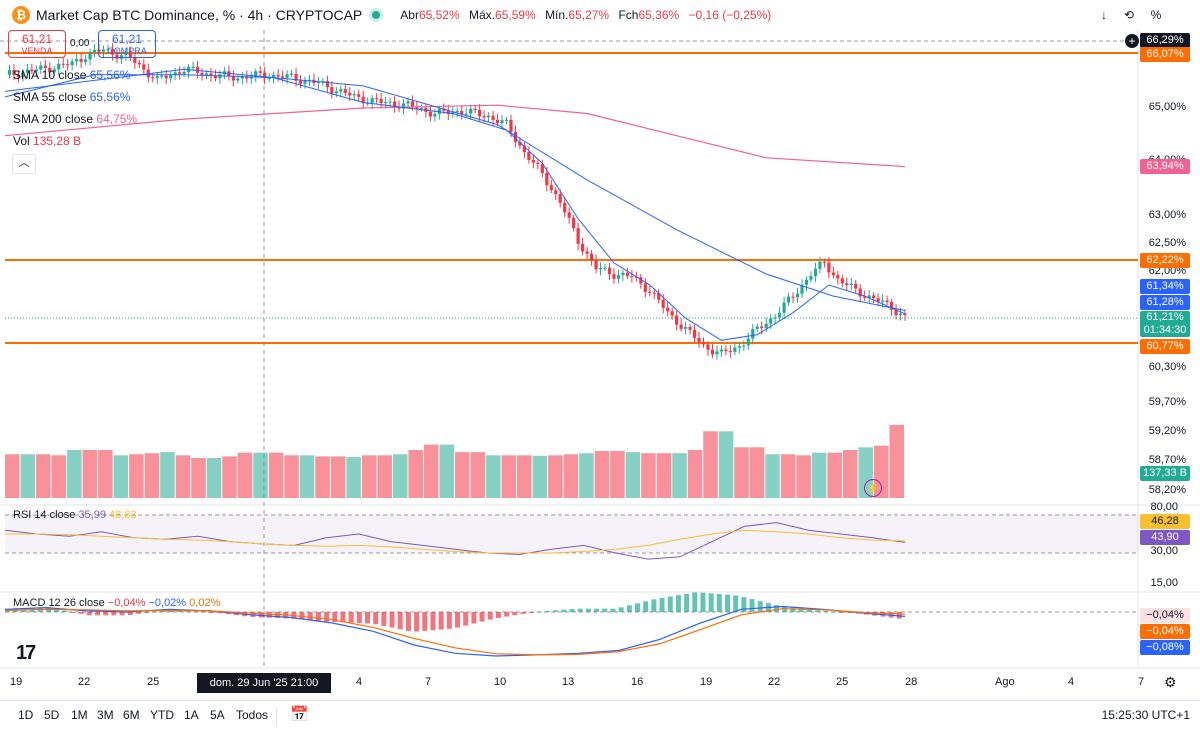  What do you see at coordinates (127, 44) in the screenshot?
I see `buy-button: 61,21 COMPRA` at bounding box center [127, 44].